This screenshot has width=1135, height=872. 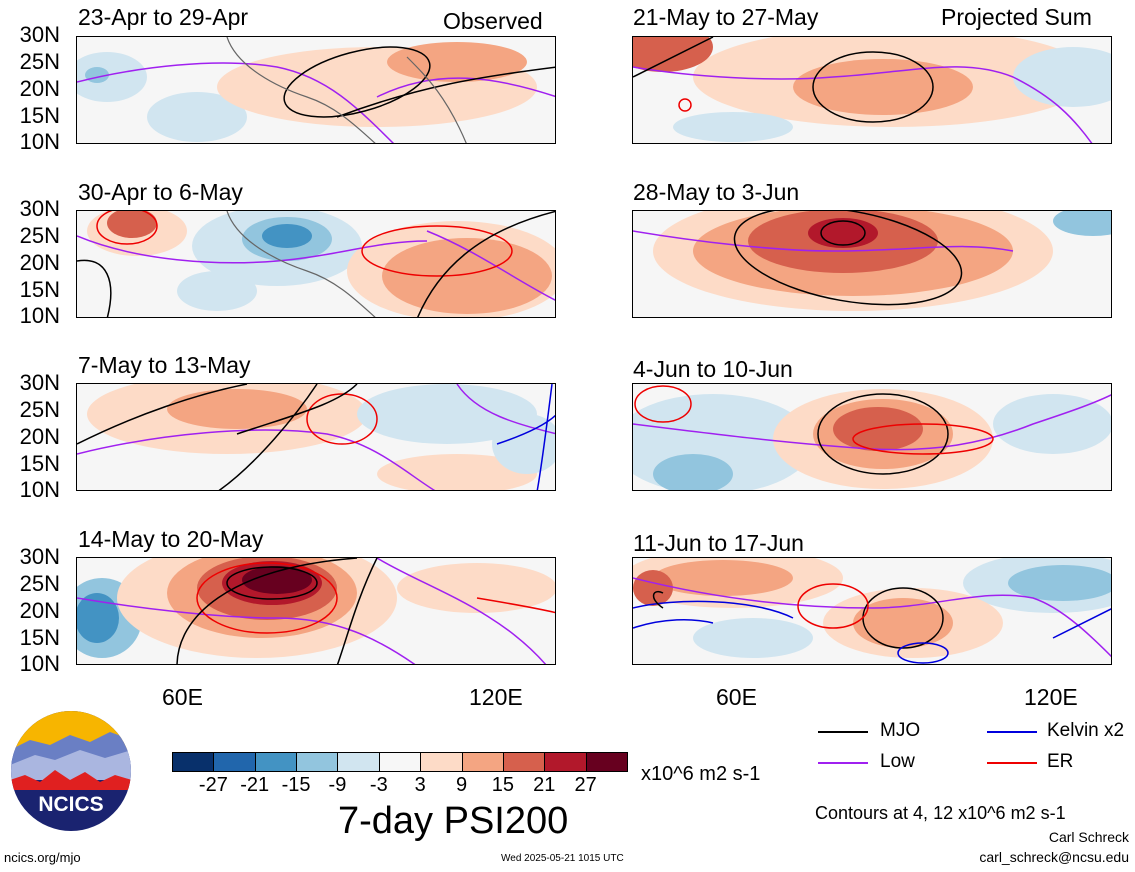 I want to click on colorbar-label: 3, so click(x=420, y=785).